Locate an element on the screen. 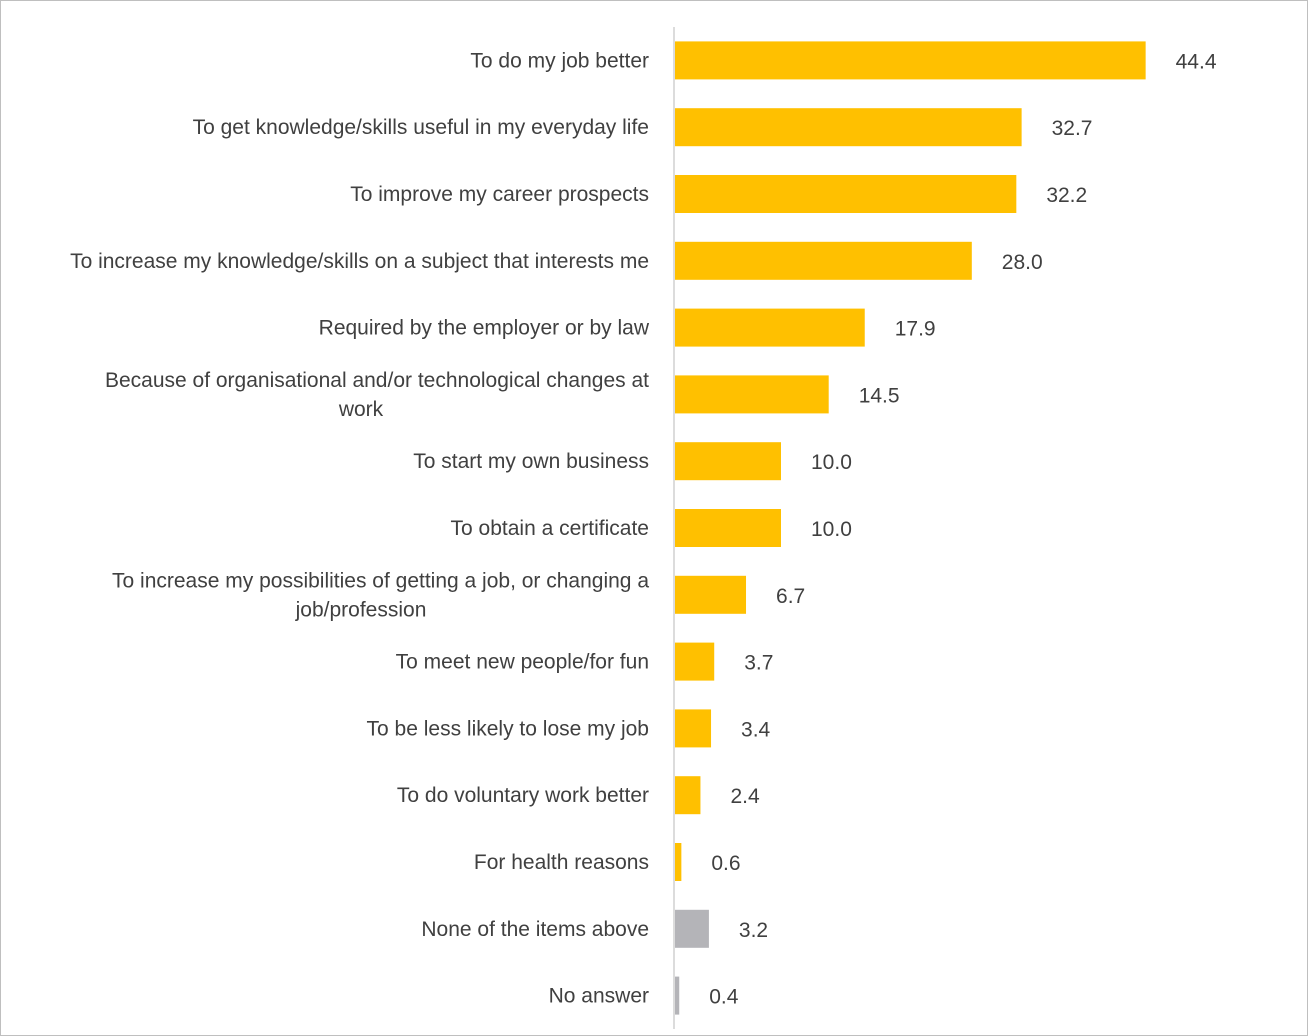 The image size is (1308, 1036). category-label: To obtain a certificate is located at coordinates (550, 528).